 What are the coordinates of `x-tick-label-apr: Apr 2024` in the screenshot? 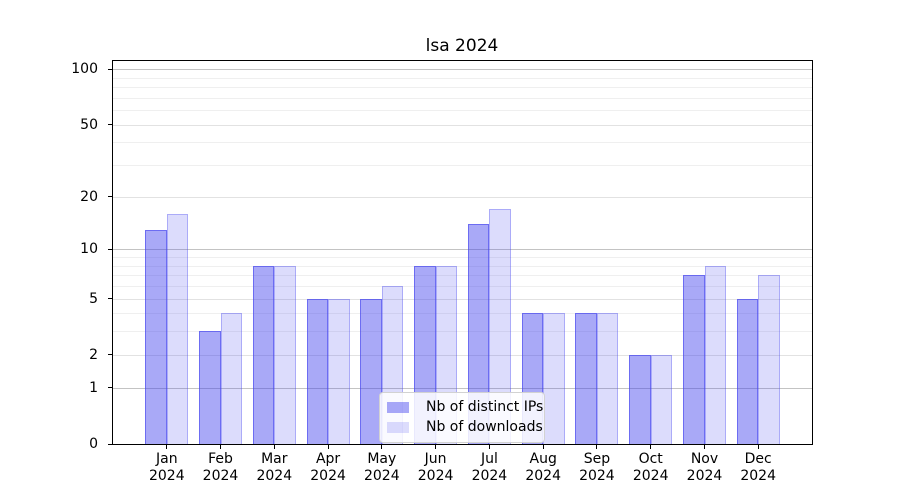 It's located at (328, 467).